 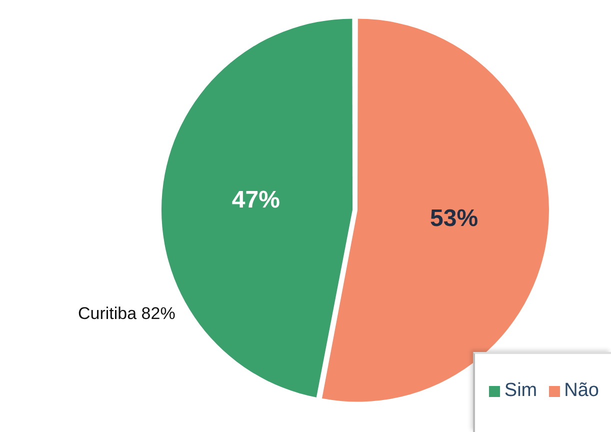 What do you see at coordinates (256, 200) in the screenshot?
I see `data-label: 47%` at bounding box center [256, 200].